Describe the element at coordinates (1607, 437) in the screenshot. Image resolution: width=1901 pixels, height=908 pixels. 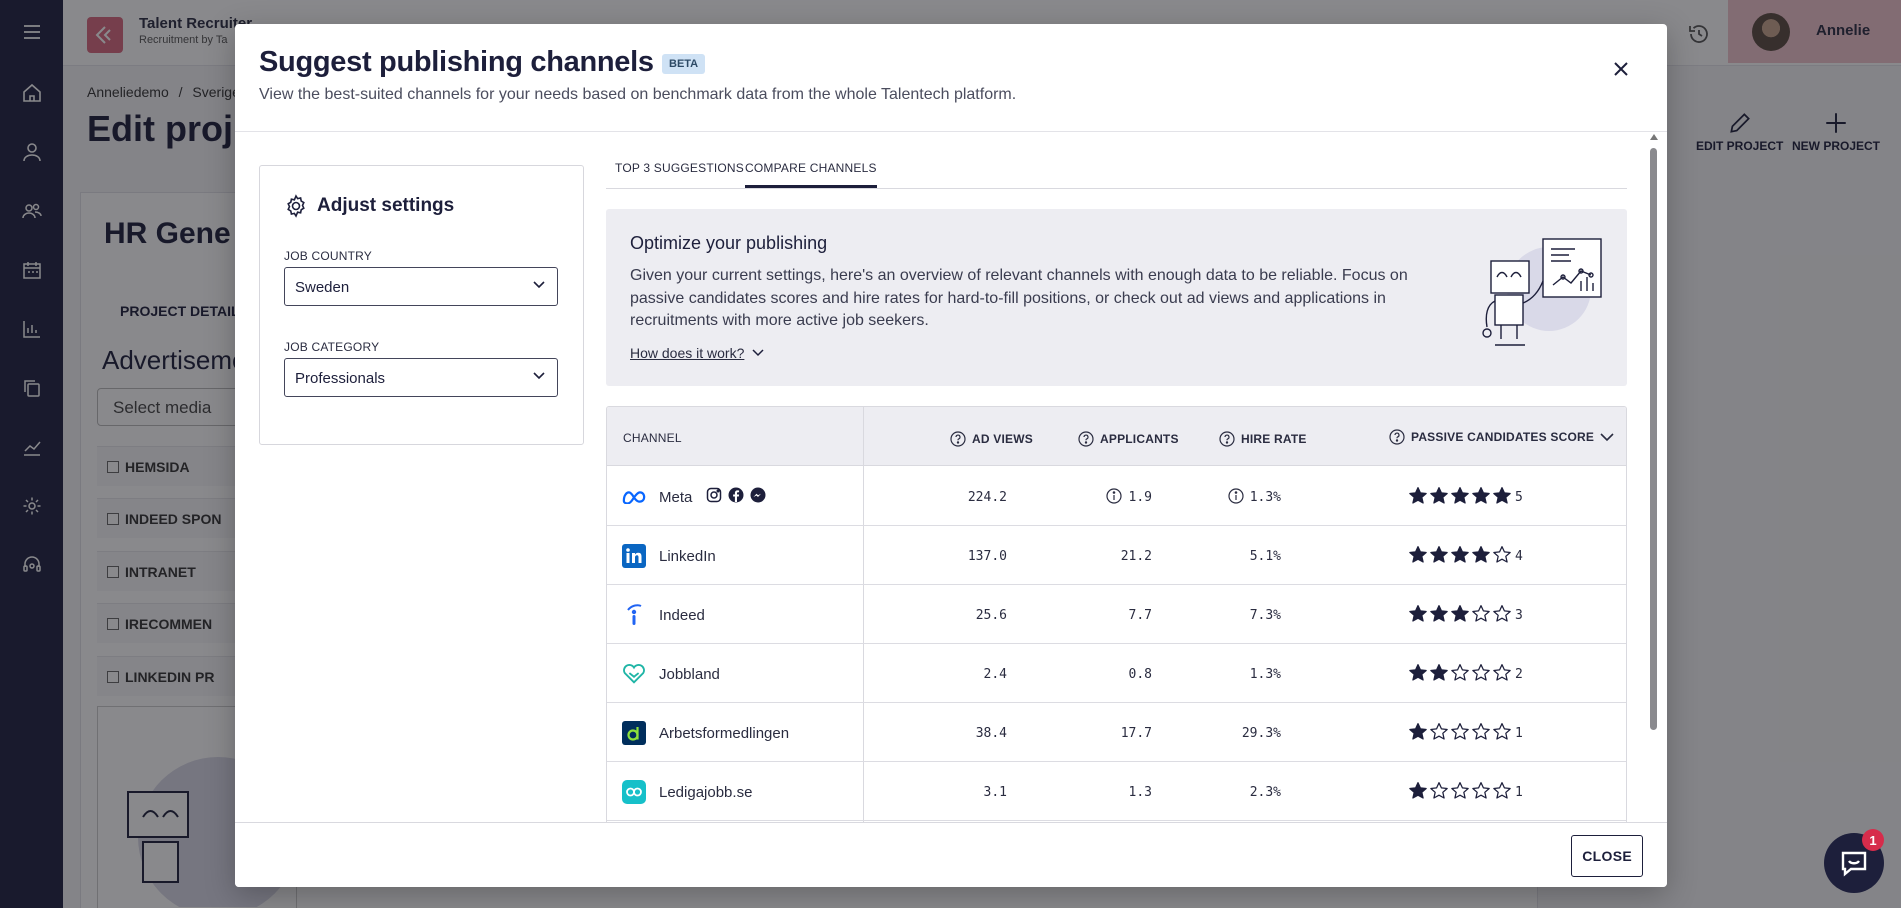
I see `sort-chevron-down-icon` at that location.